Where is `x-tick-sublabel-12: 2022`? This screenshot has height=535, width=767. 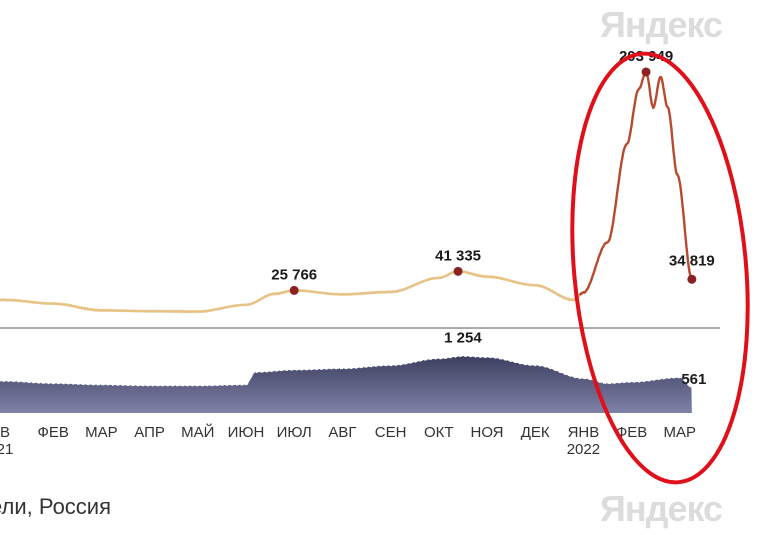
x-tick-sublabel-12: 2022 is located at coordinates (583, 449).